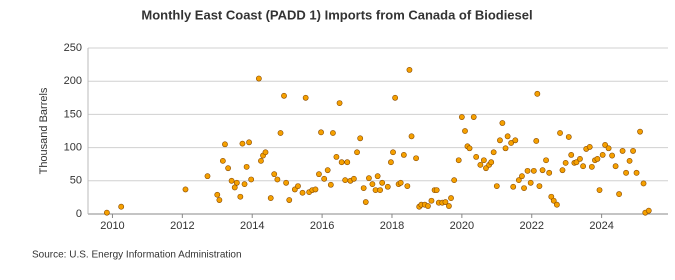  I want to click on x-tick-label: 2010, so click(112, 226).